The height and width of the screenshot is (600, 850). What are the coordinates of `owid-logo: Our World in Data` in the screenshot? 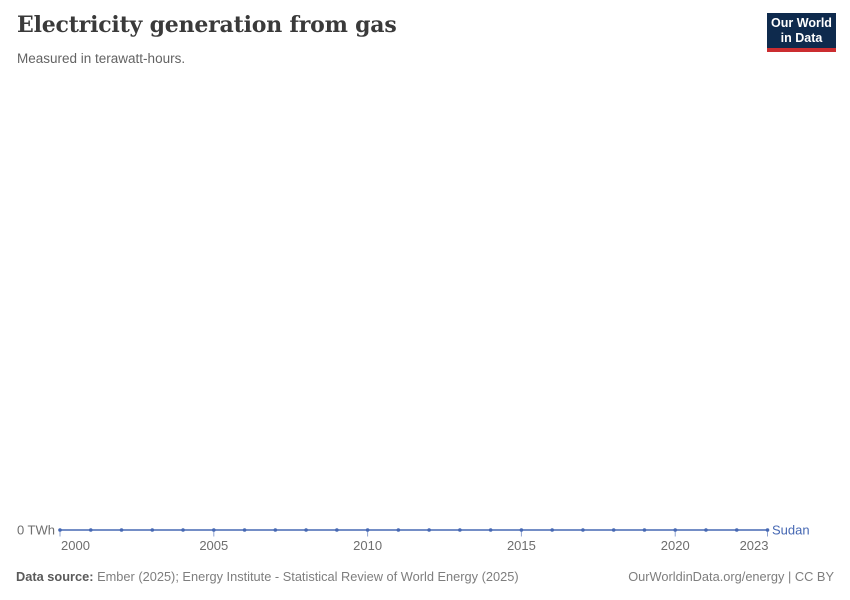 It's located at (801, 32).